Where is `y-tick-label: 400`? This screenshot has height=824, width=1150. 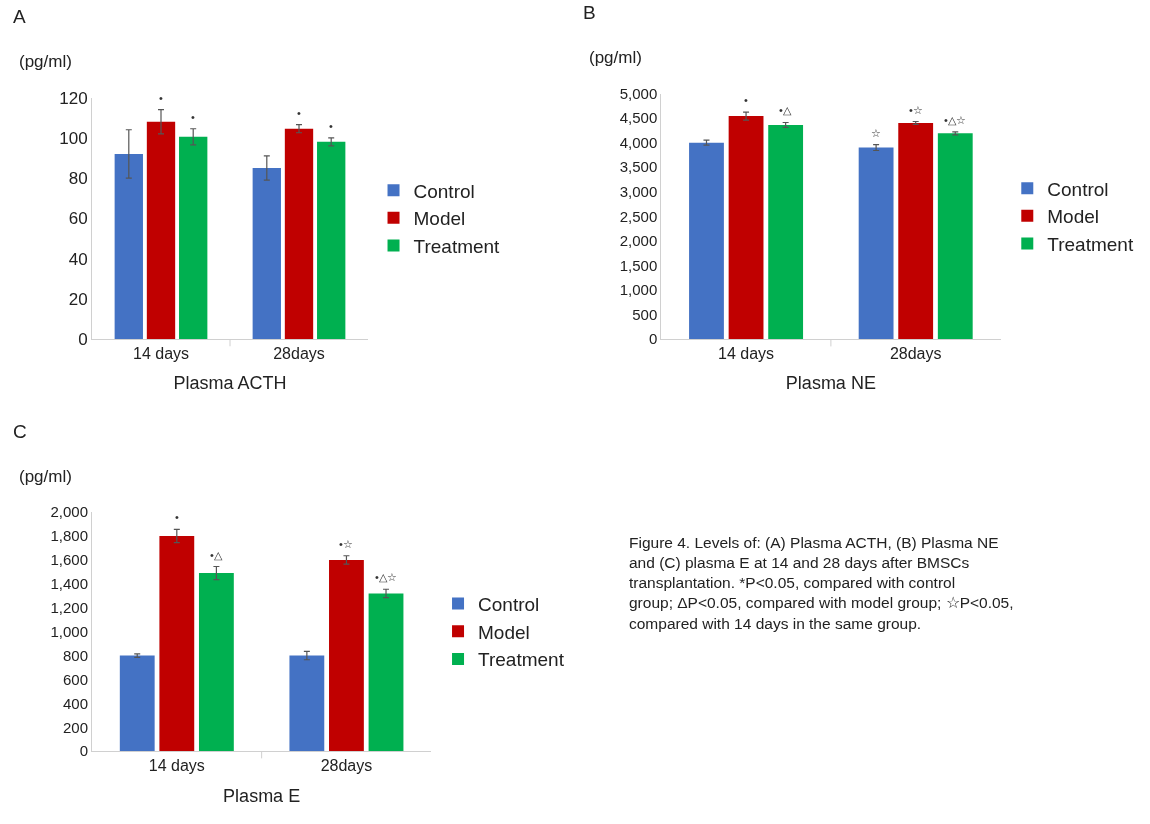 y-tick-label: 400 is located at coordinates (75, 703).